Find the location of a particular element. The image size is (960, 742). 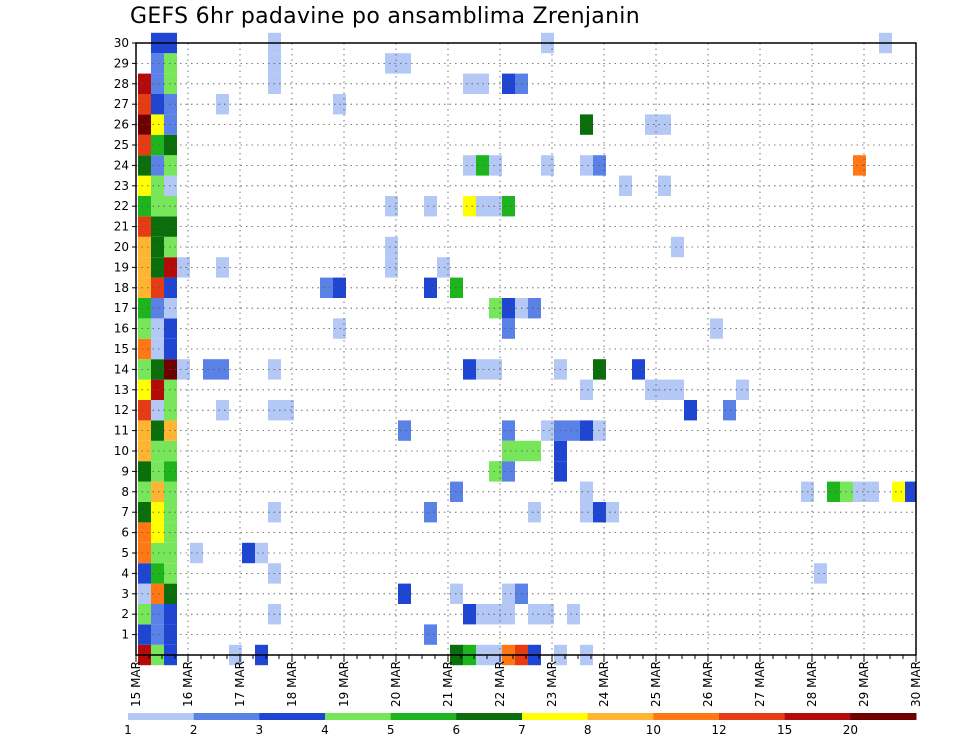

x-tick-label: 30 MAR is located at coordinates (916, 684).